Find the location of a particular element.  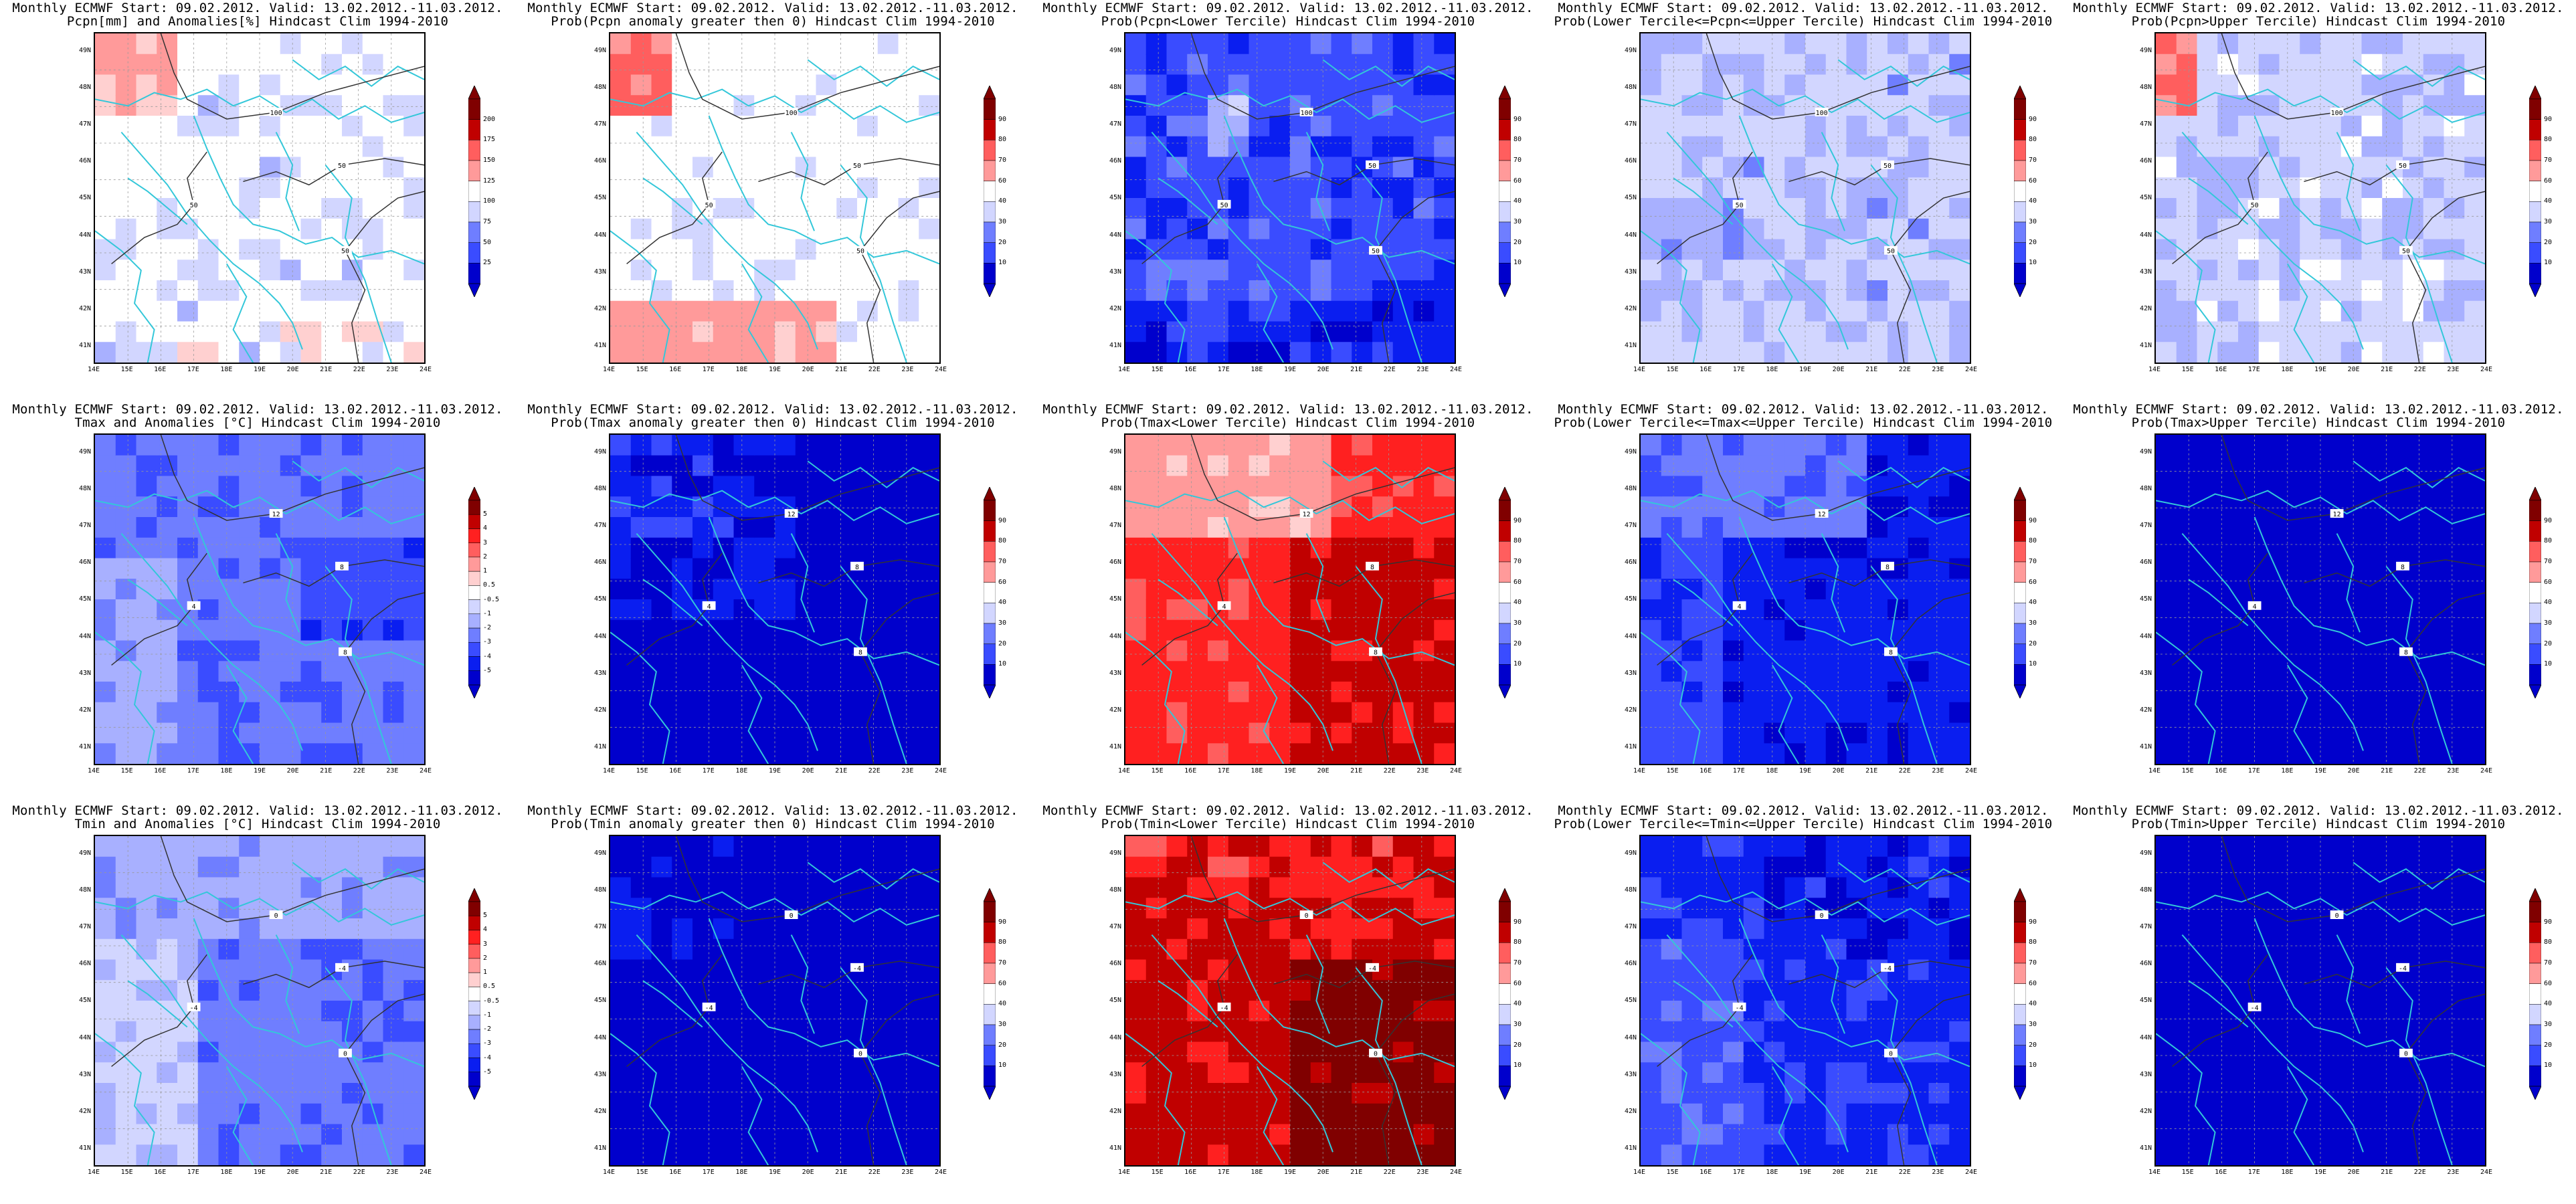

lat-label: 46N is located at coordinates (1115, 161).